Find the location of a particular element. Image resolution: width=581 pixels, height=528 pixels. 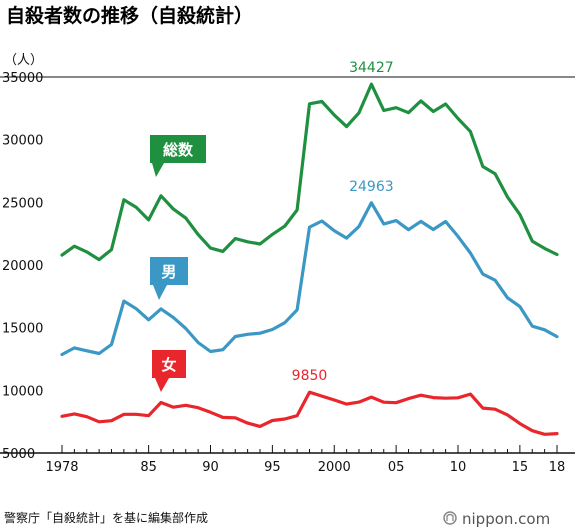

total-series-tag: 総数 is located at coordinates (178, 156).